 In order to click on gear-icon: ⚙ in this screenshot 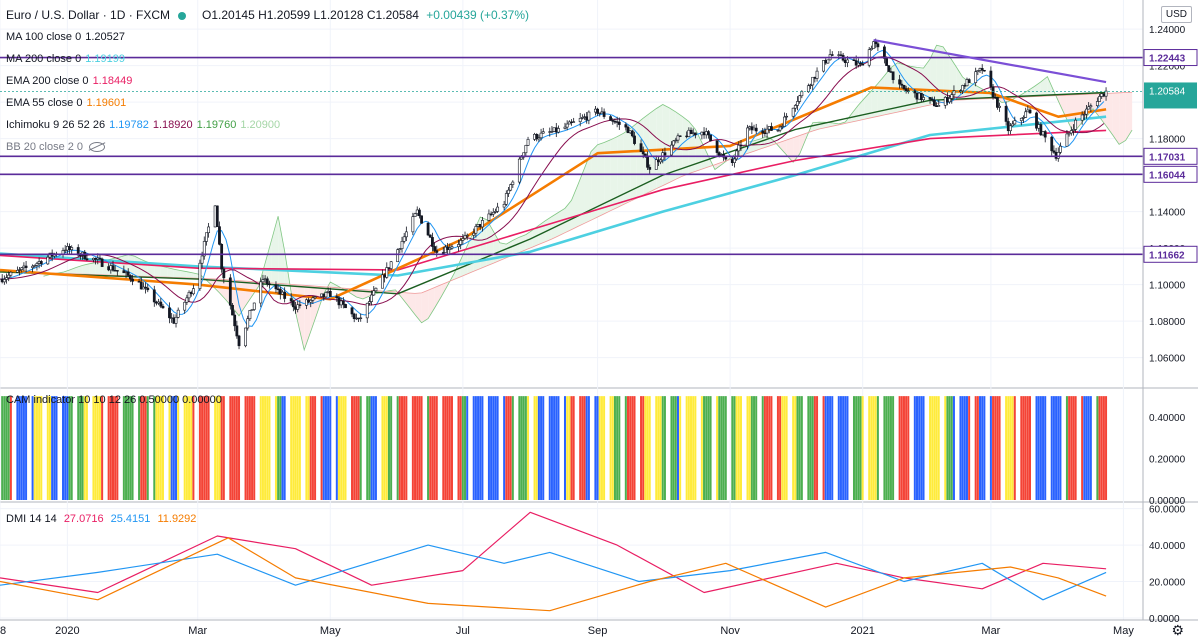, I will do `click(1177, 630)`.